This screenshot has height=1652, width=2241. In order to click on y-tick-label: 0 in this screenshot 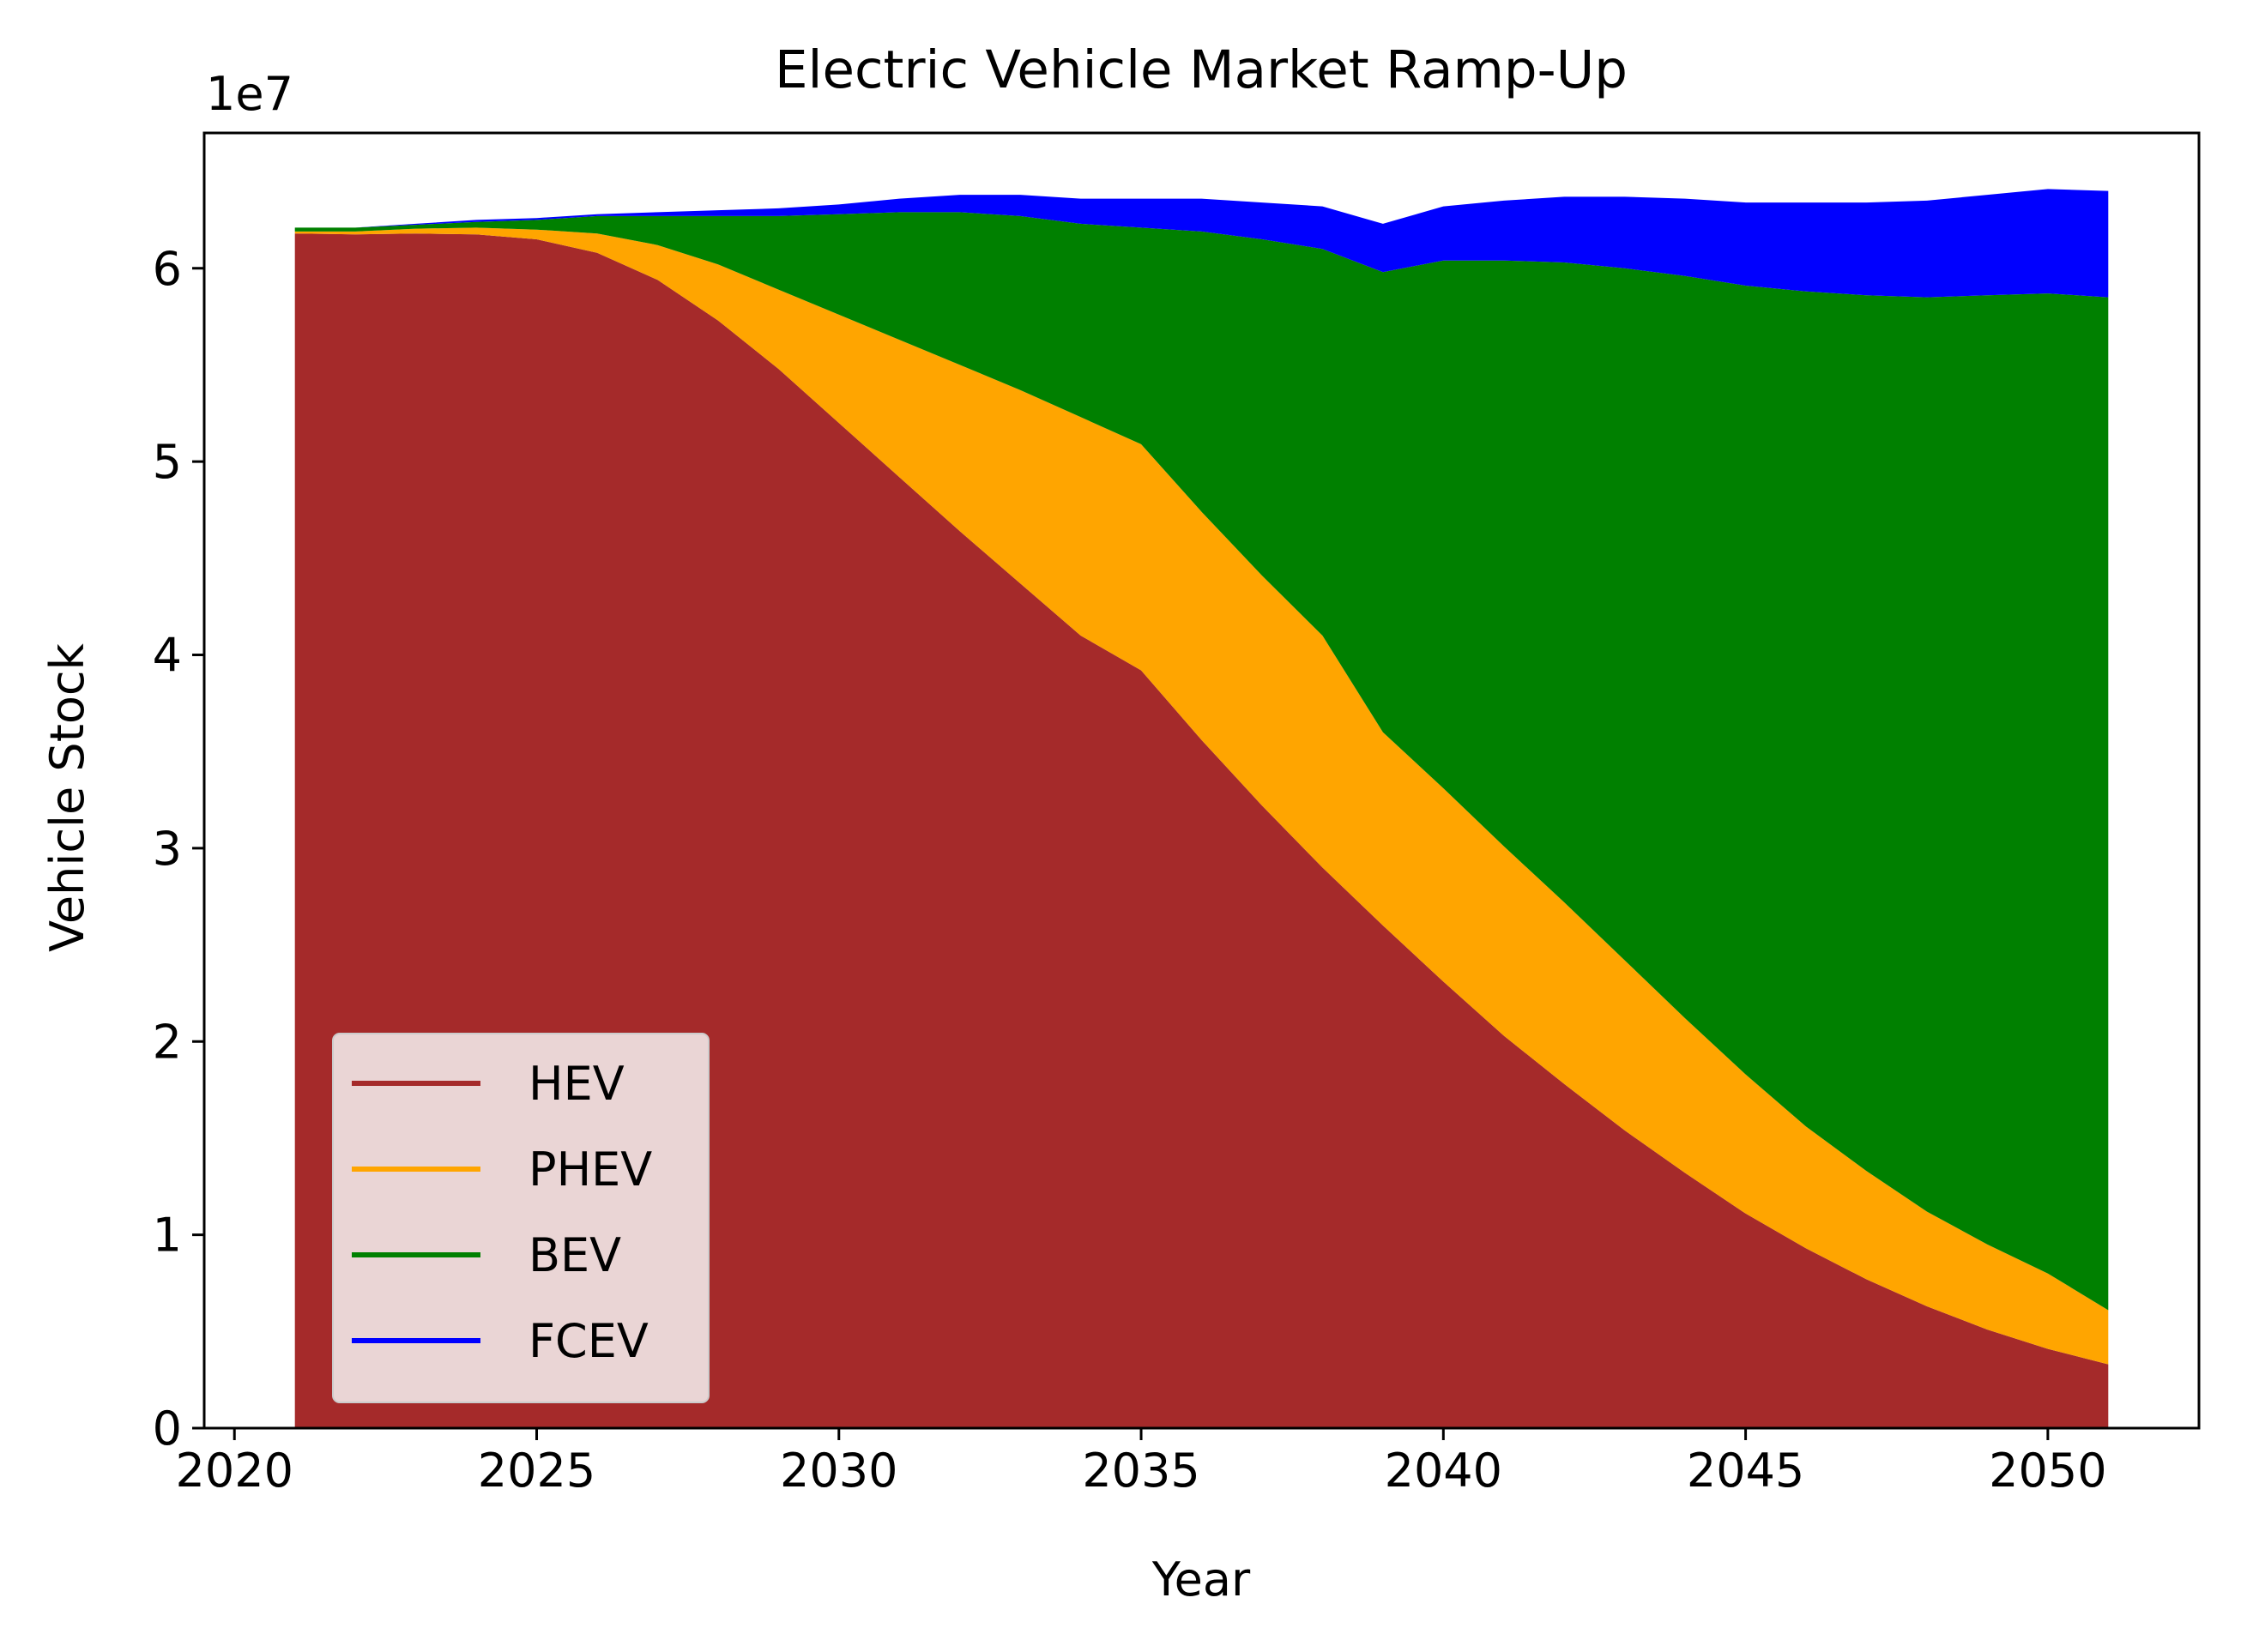, I will do `click(167, 1429)`.